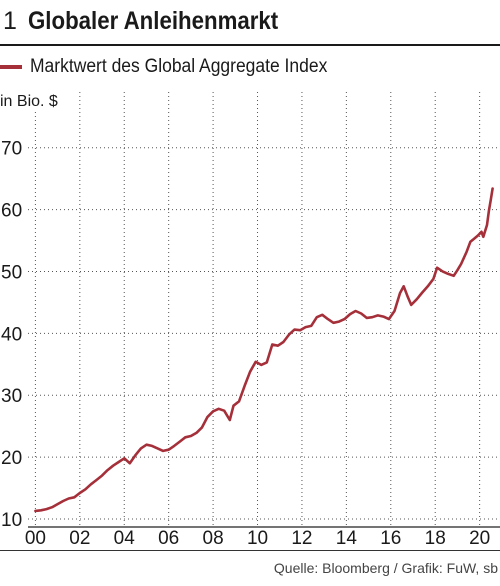 The image size is (500, 586). Describe the element at coordinates (10, 21) in the screenshot. I see `figure-number: 1` at that location.